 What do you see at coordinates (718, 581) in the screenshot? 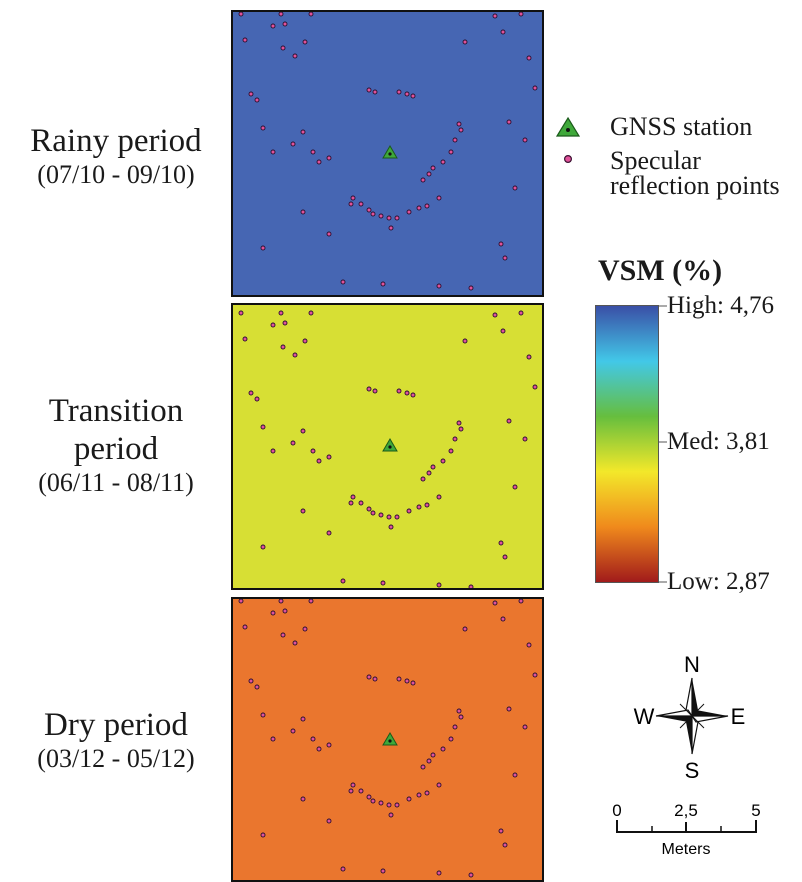
I see `vsm-low-label: Low: 2,87` at bounding box center [718, 581].